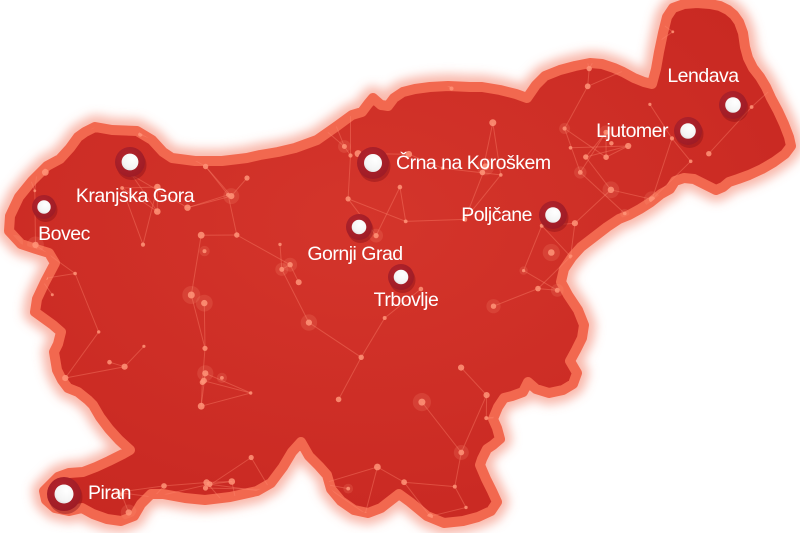  Describe the element at coordinates (135, 177) in the screenshot. I see `city-marker-kranjska-gora: Kranjska Gora` at that location.